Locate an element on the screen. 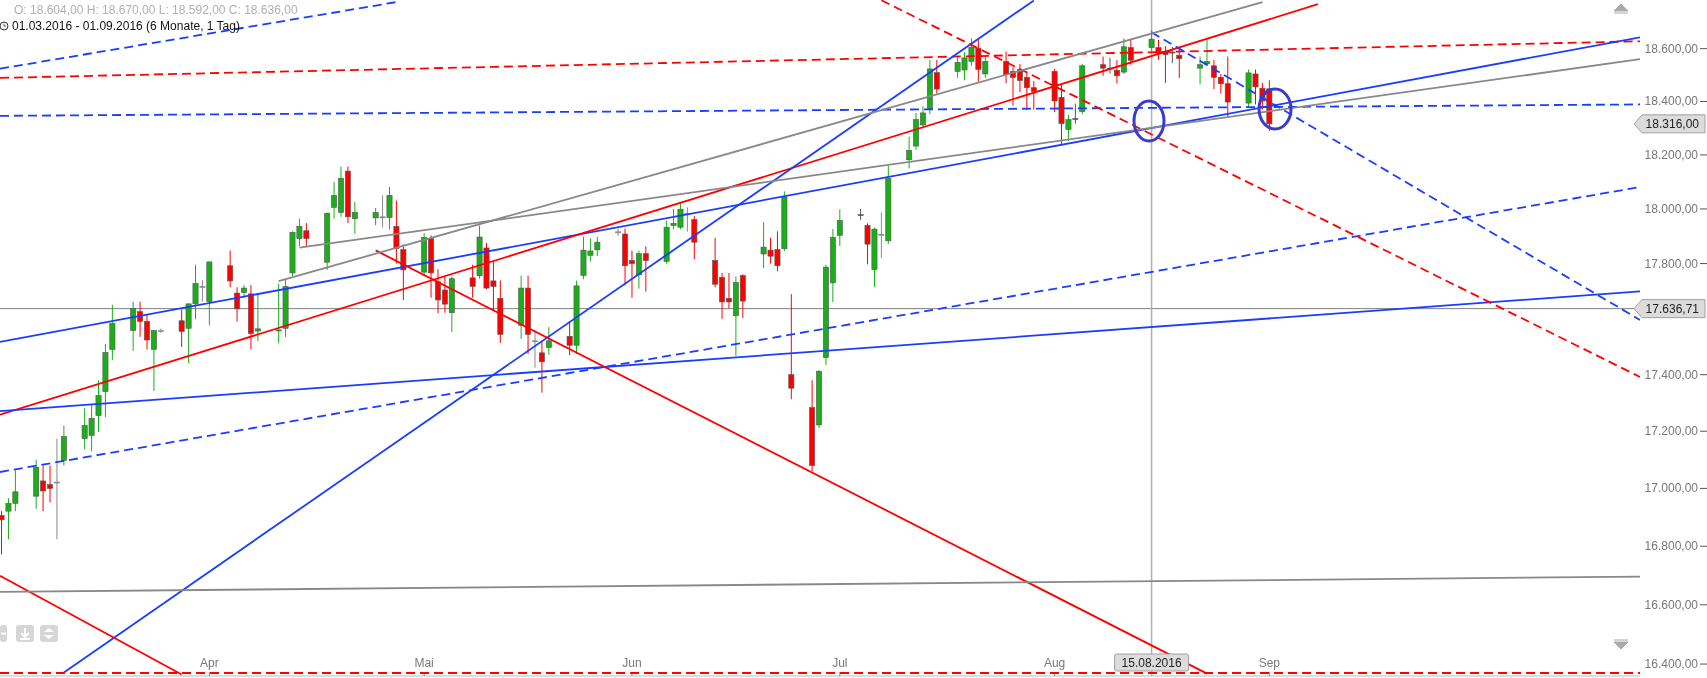 This screenshot has width=1707, height=678. y-tick-label: 17.000,00 is located at coordinates (1671, 488).